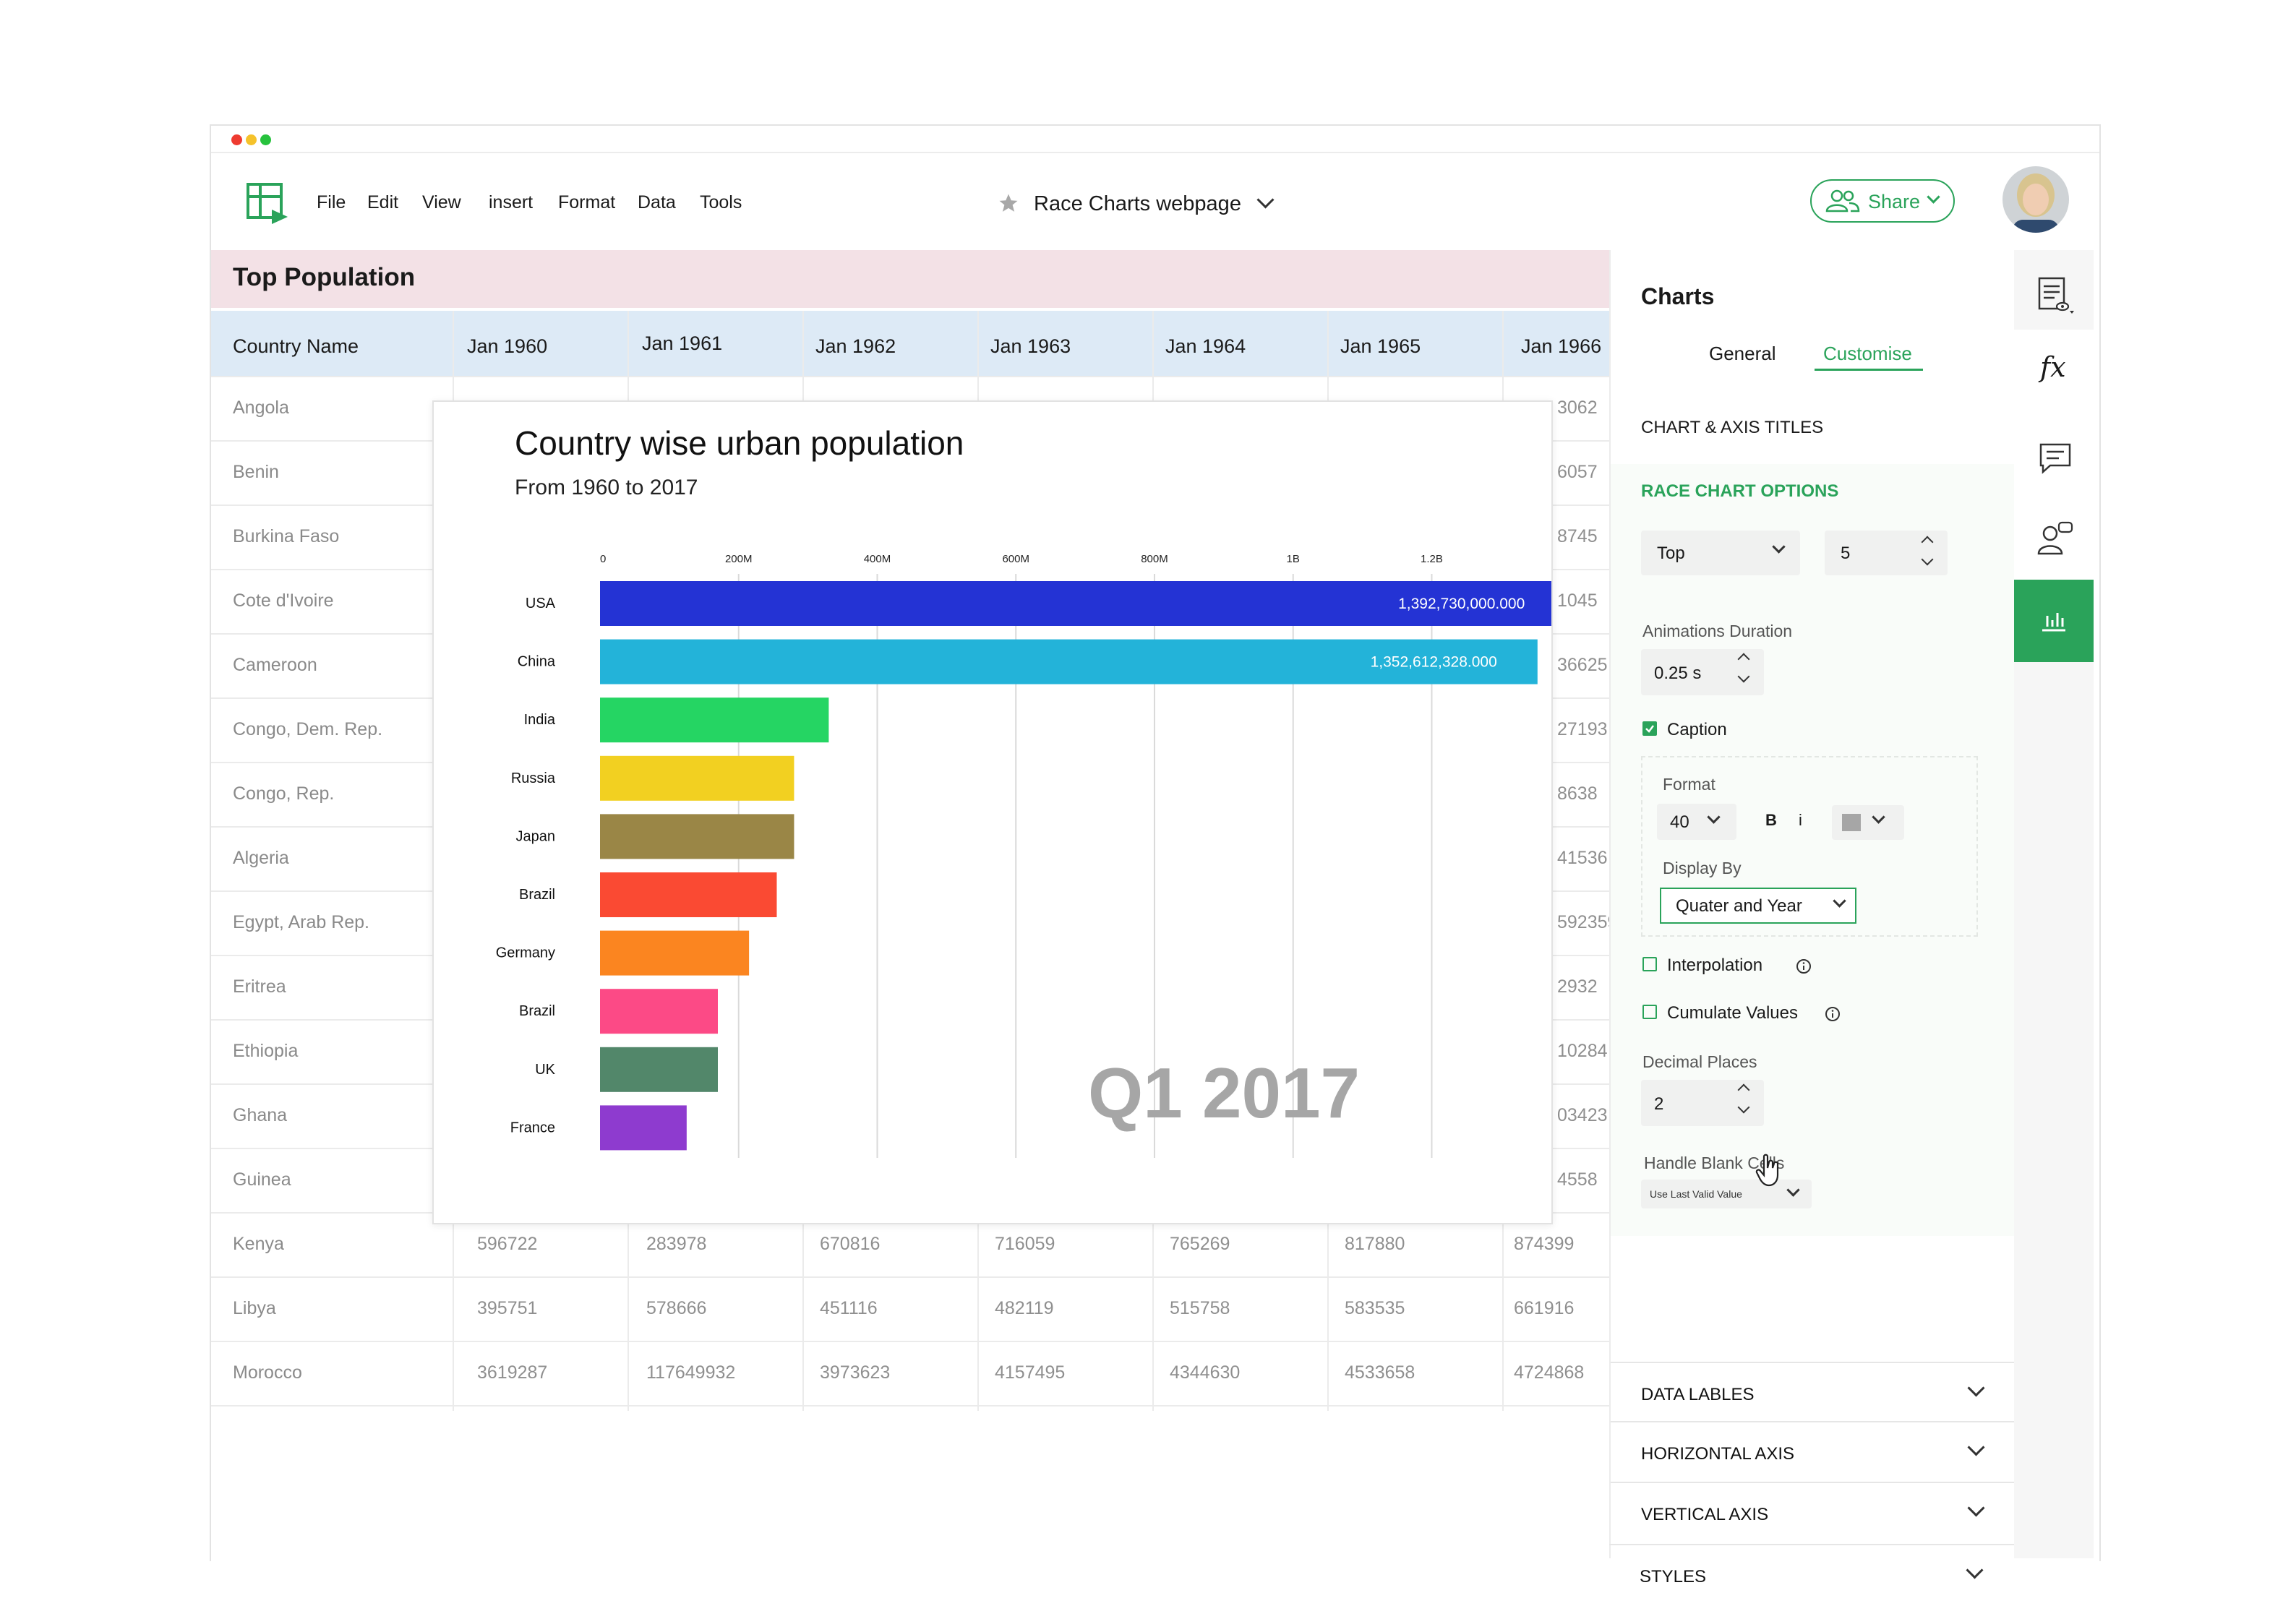 This screenshot has width=2296, height=1606. Describe the element at coordinates (261, 408) in the screenshot. I see `row-country-name: Angola` at that location.